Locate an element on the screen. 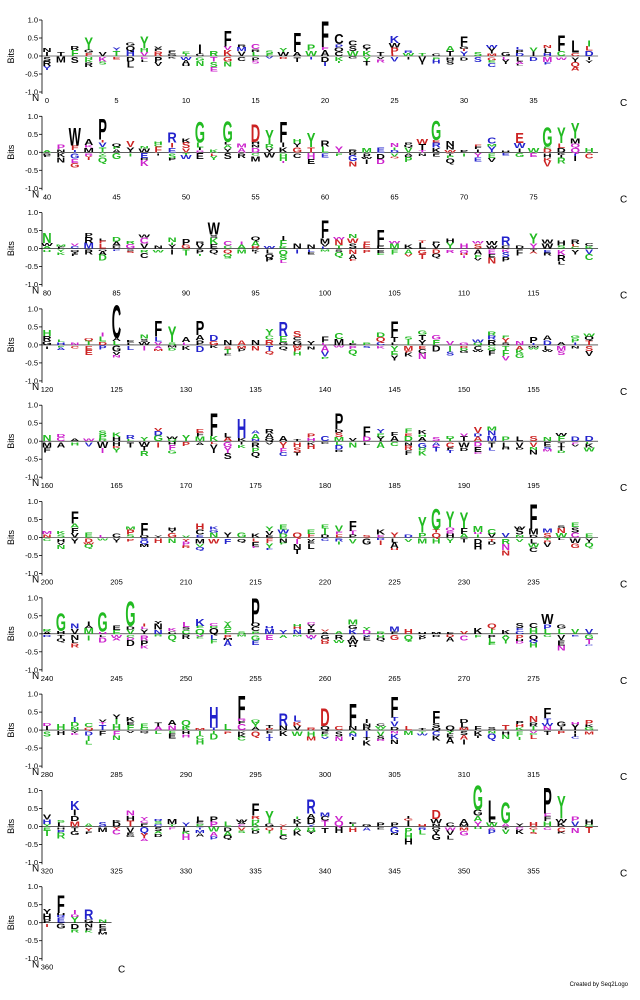 This screenshot has height=1000, width=640. logo-letter-dominant: P is located at coordinates (339, 421).